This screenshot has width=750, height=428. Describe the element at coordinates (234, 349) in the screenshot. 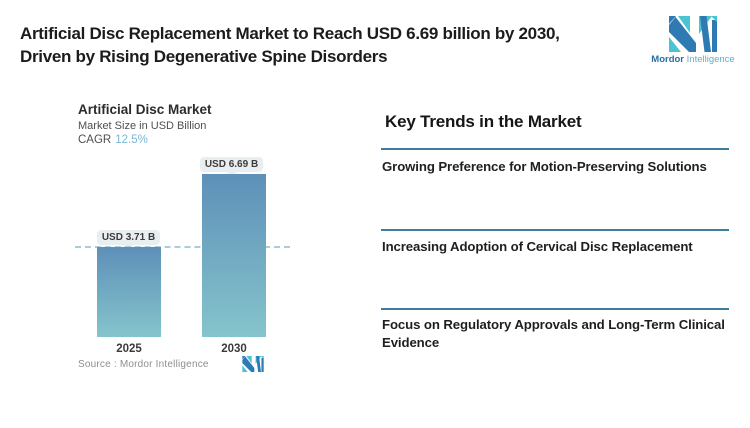

I see `x-axis-label-2030: 2030` at that location.